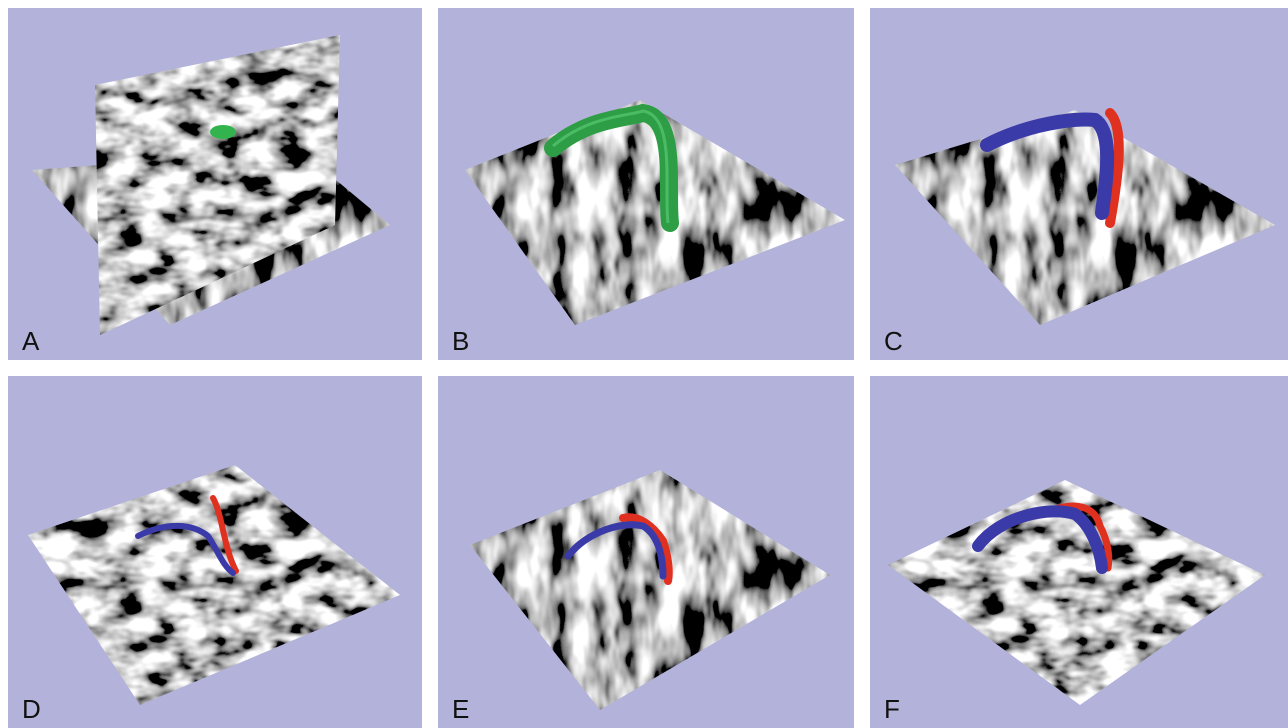  Describe the element at coordinates (217, 185) in the screenshot. I see `coronal-slice` at that location.